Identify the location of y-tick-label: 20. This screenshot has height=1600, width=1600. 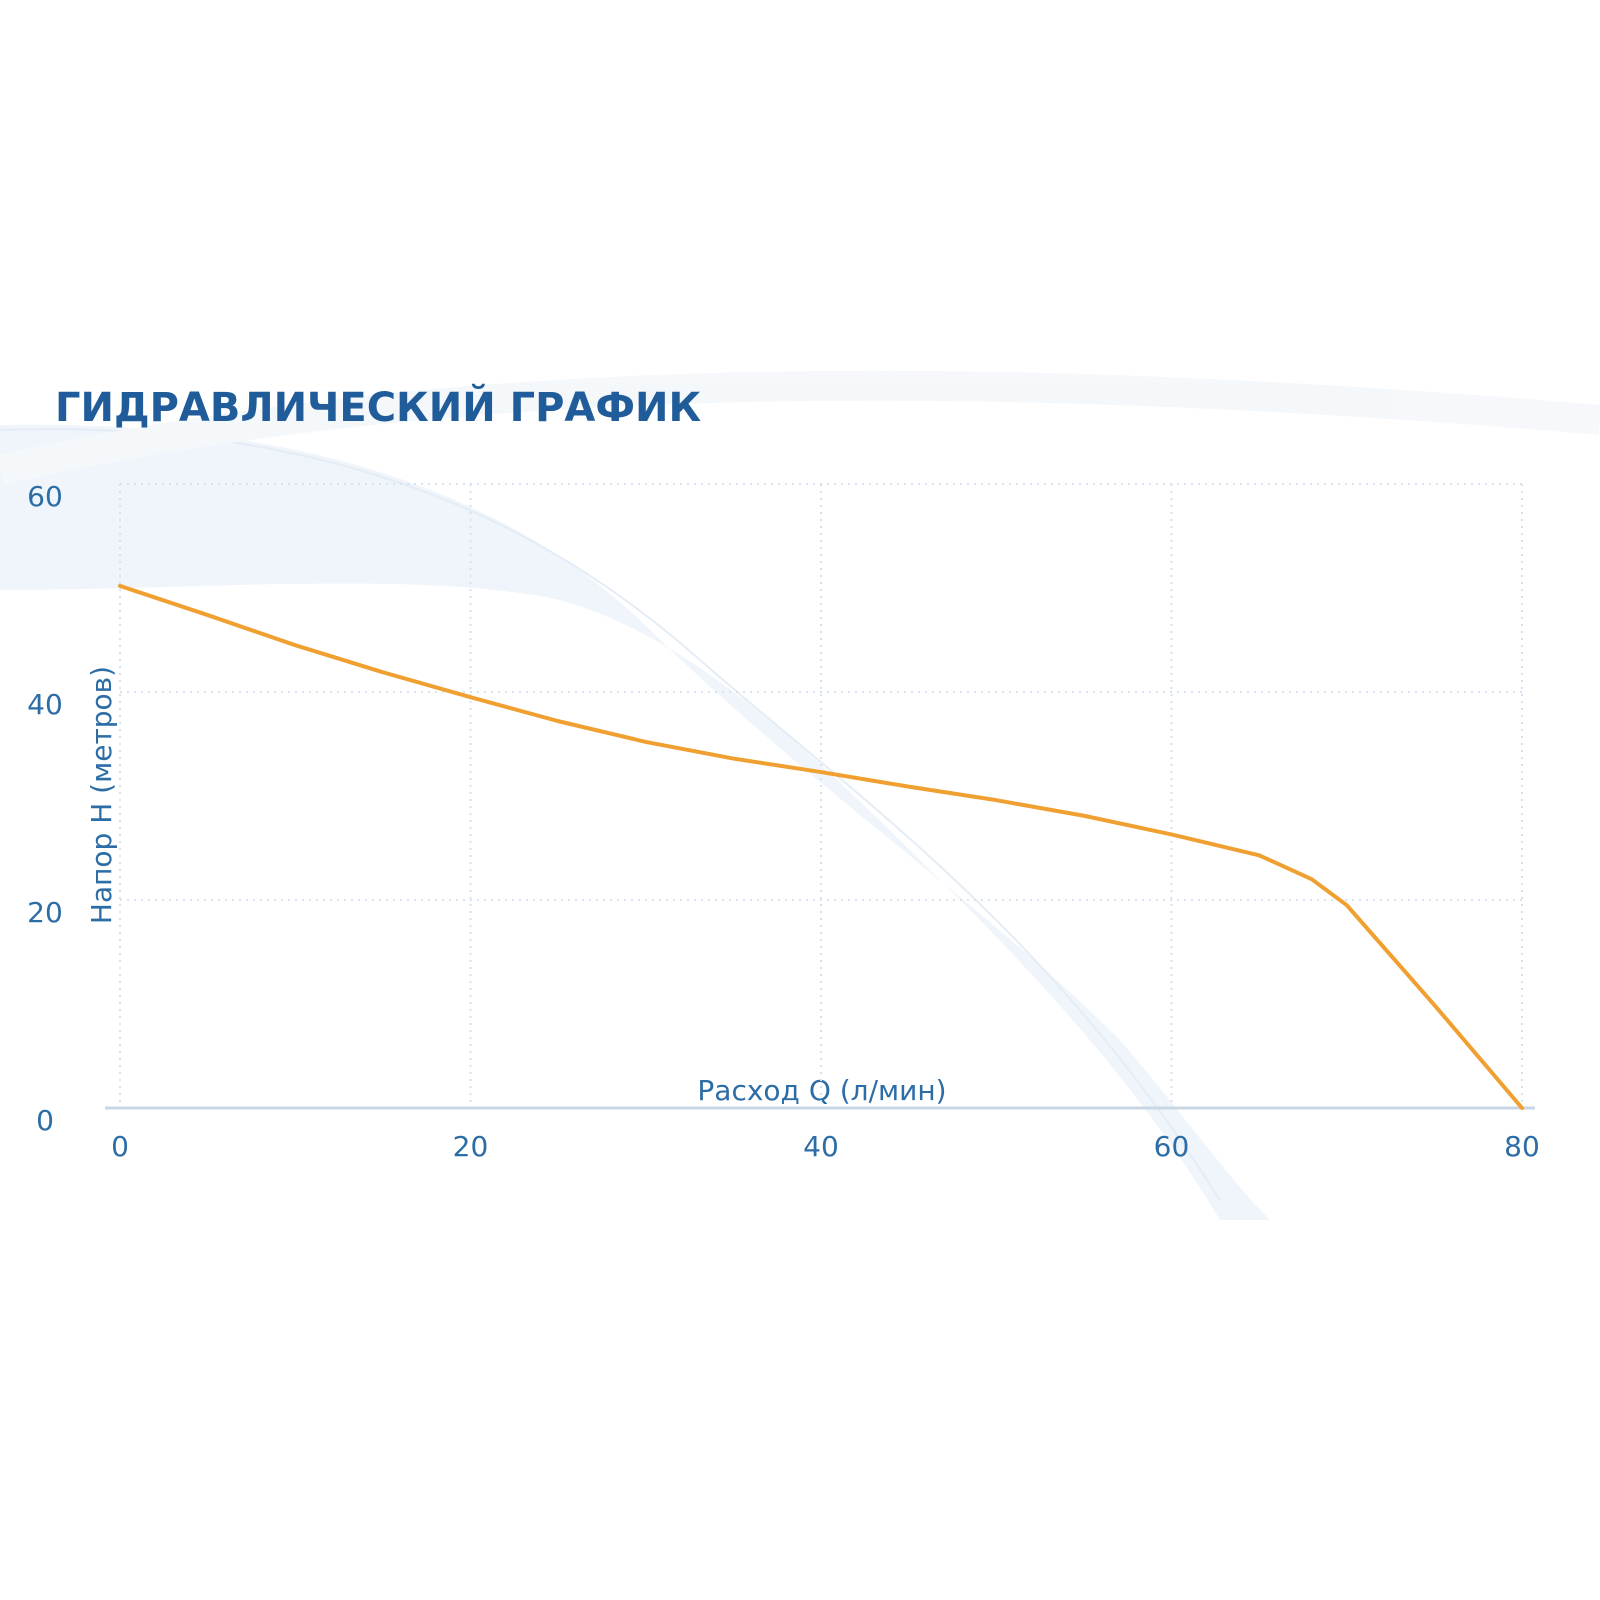
(45, 912).